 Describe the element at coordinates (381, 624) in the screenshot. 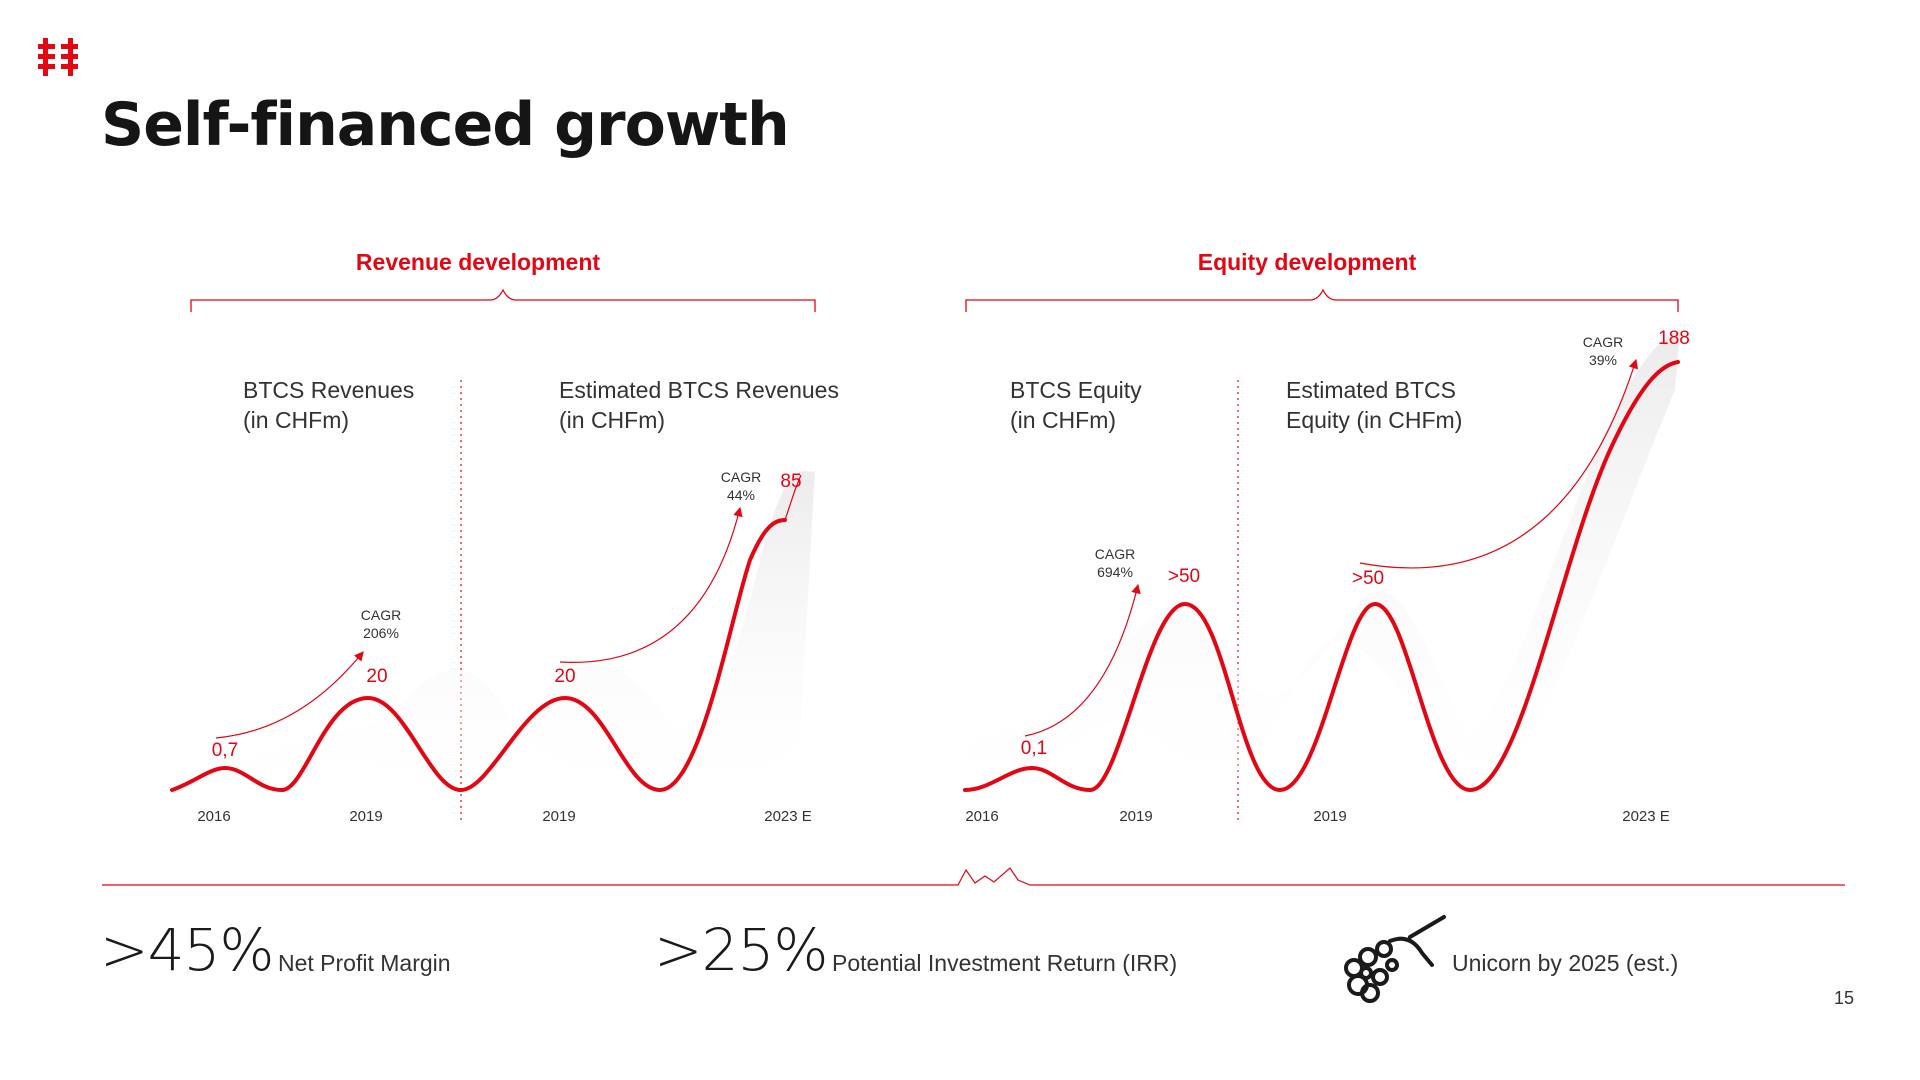

I see `cagr-label: CAGR 206%` at that location.